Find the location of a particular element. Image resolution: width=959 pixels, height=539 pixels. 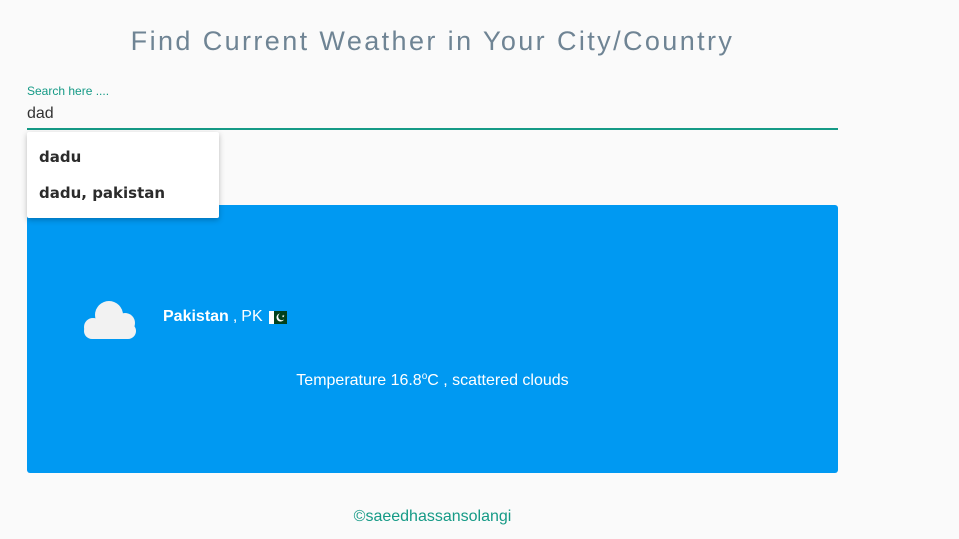

suggestion-item: dadu is located at coordinates (60, 157).